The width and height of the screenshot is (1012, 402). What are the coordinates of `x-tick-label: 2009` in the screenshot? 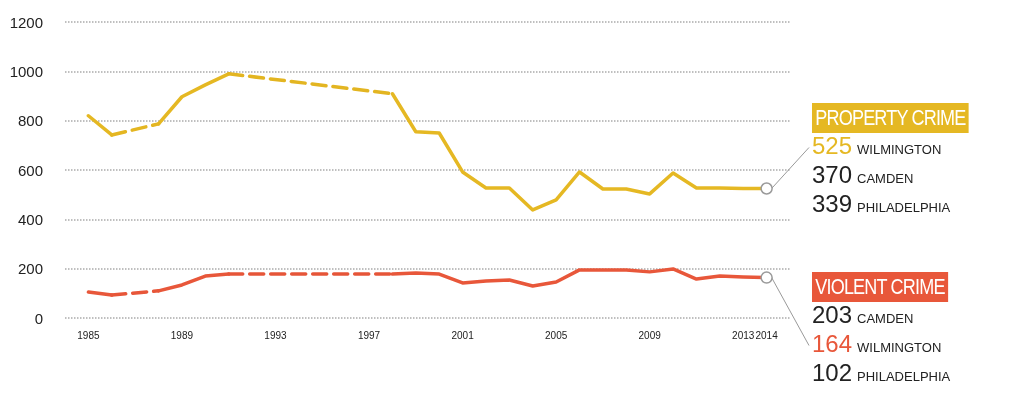 It's located at (650, 335).